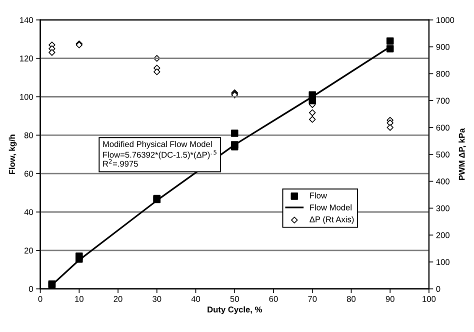 The height and width of the screenshot is (332, 474). I want to click on y2-tick-label: 1000, so click(445, 20).